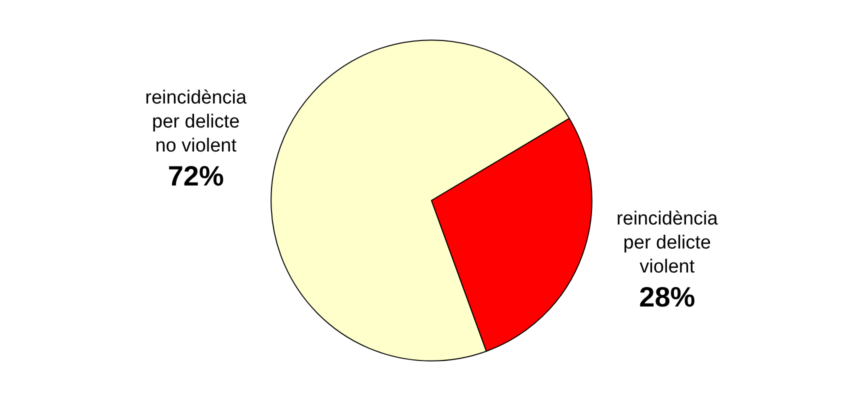 The height and width of the screenshot is (401, 863). Describe the element at coordinates (667, 243) in the screenshot. I see `slice-label: reincidència per delicte violent` at that location.